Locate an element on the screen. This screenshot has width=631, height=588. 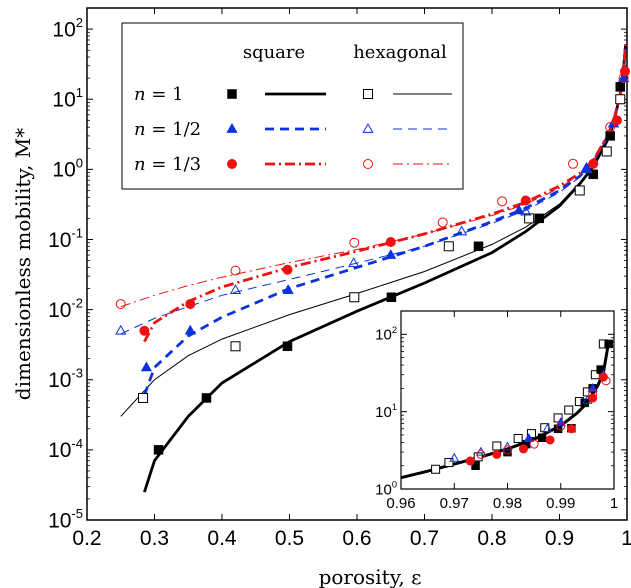
main-y-tick-label: 10² is located at coordinates (67, 28).